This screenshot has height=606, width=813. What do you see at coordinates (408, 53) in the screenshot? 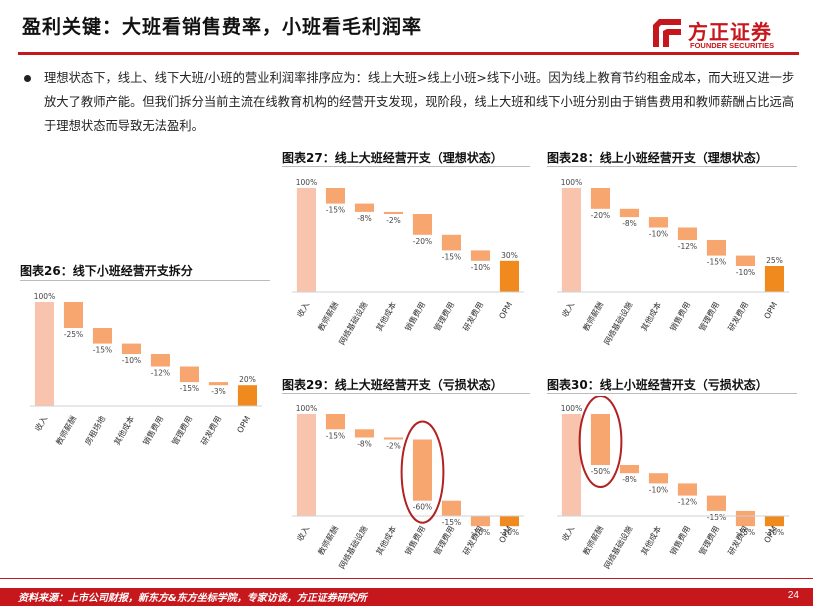
I see `title-divider` at bounding box center [408, 53].